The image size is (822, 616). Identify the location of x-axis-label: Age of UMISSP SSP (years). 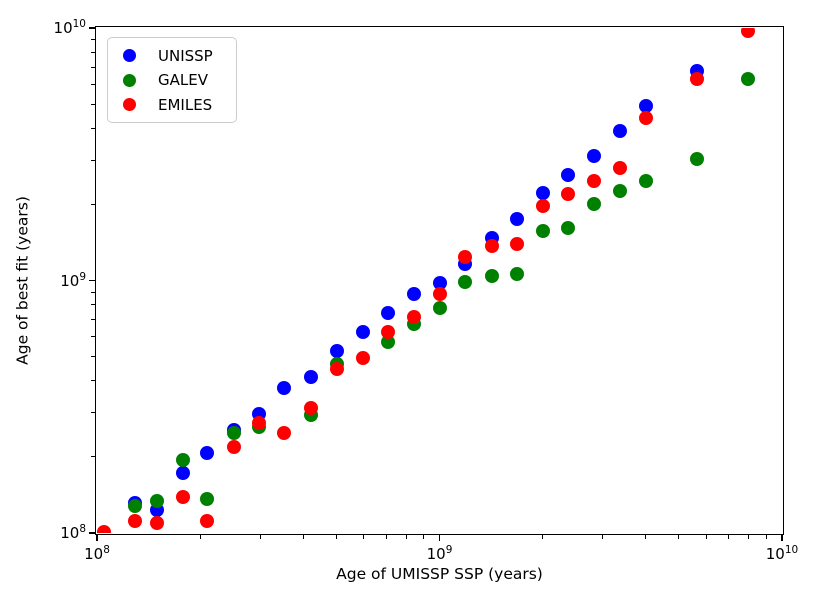
(439, 574).